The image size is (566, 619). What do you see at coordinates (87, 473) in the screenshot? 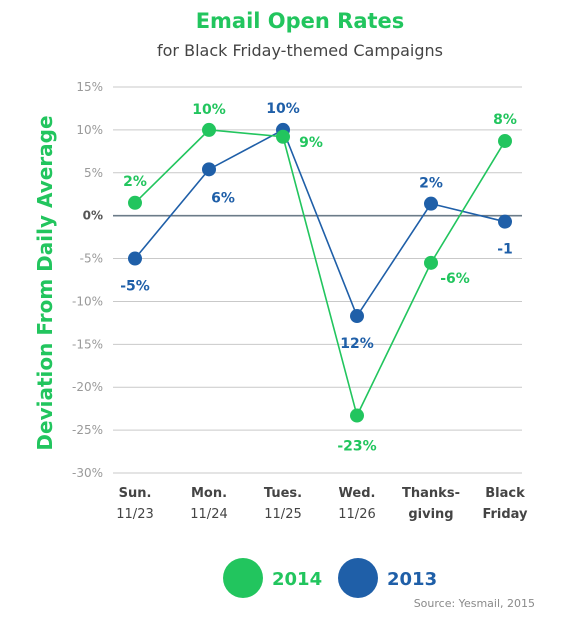
I see `y-tick-label: -30%` at bounding box center [87, 473].